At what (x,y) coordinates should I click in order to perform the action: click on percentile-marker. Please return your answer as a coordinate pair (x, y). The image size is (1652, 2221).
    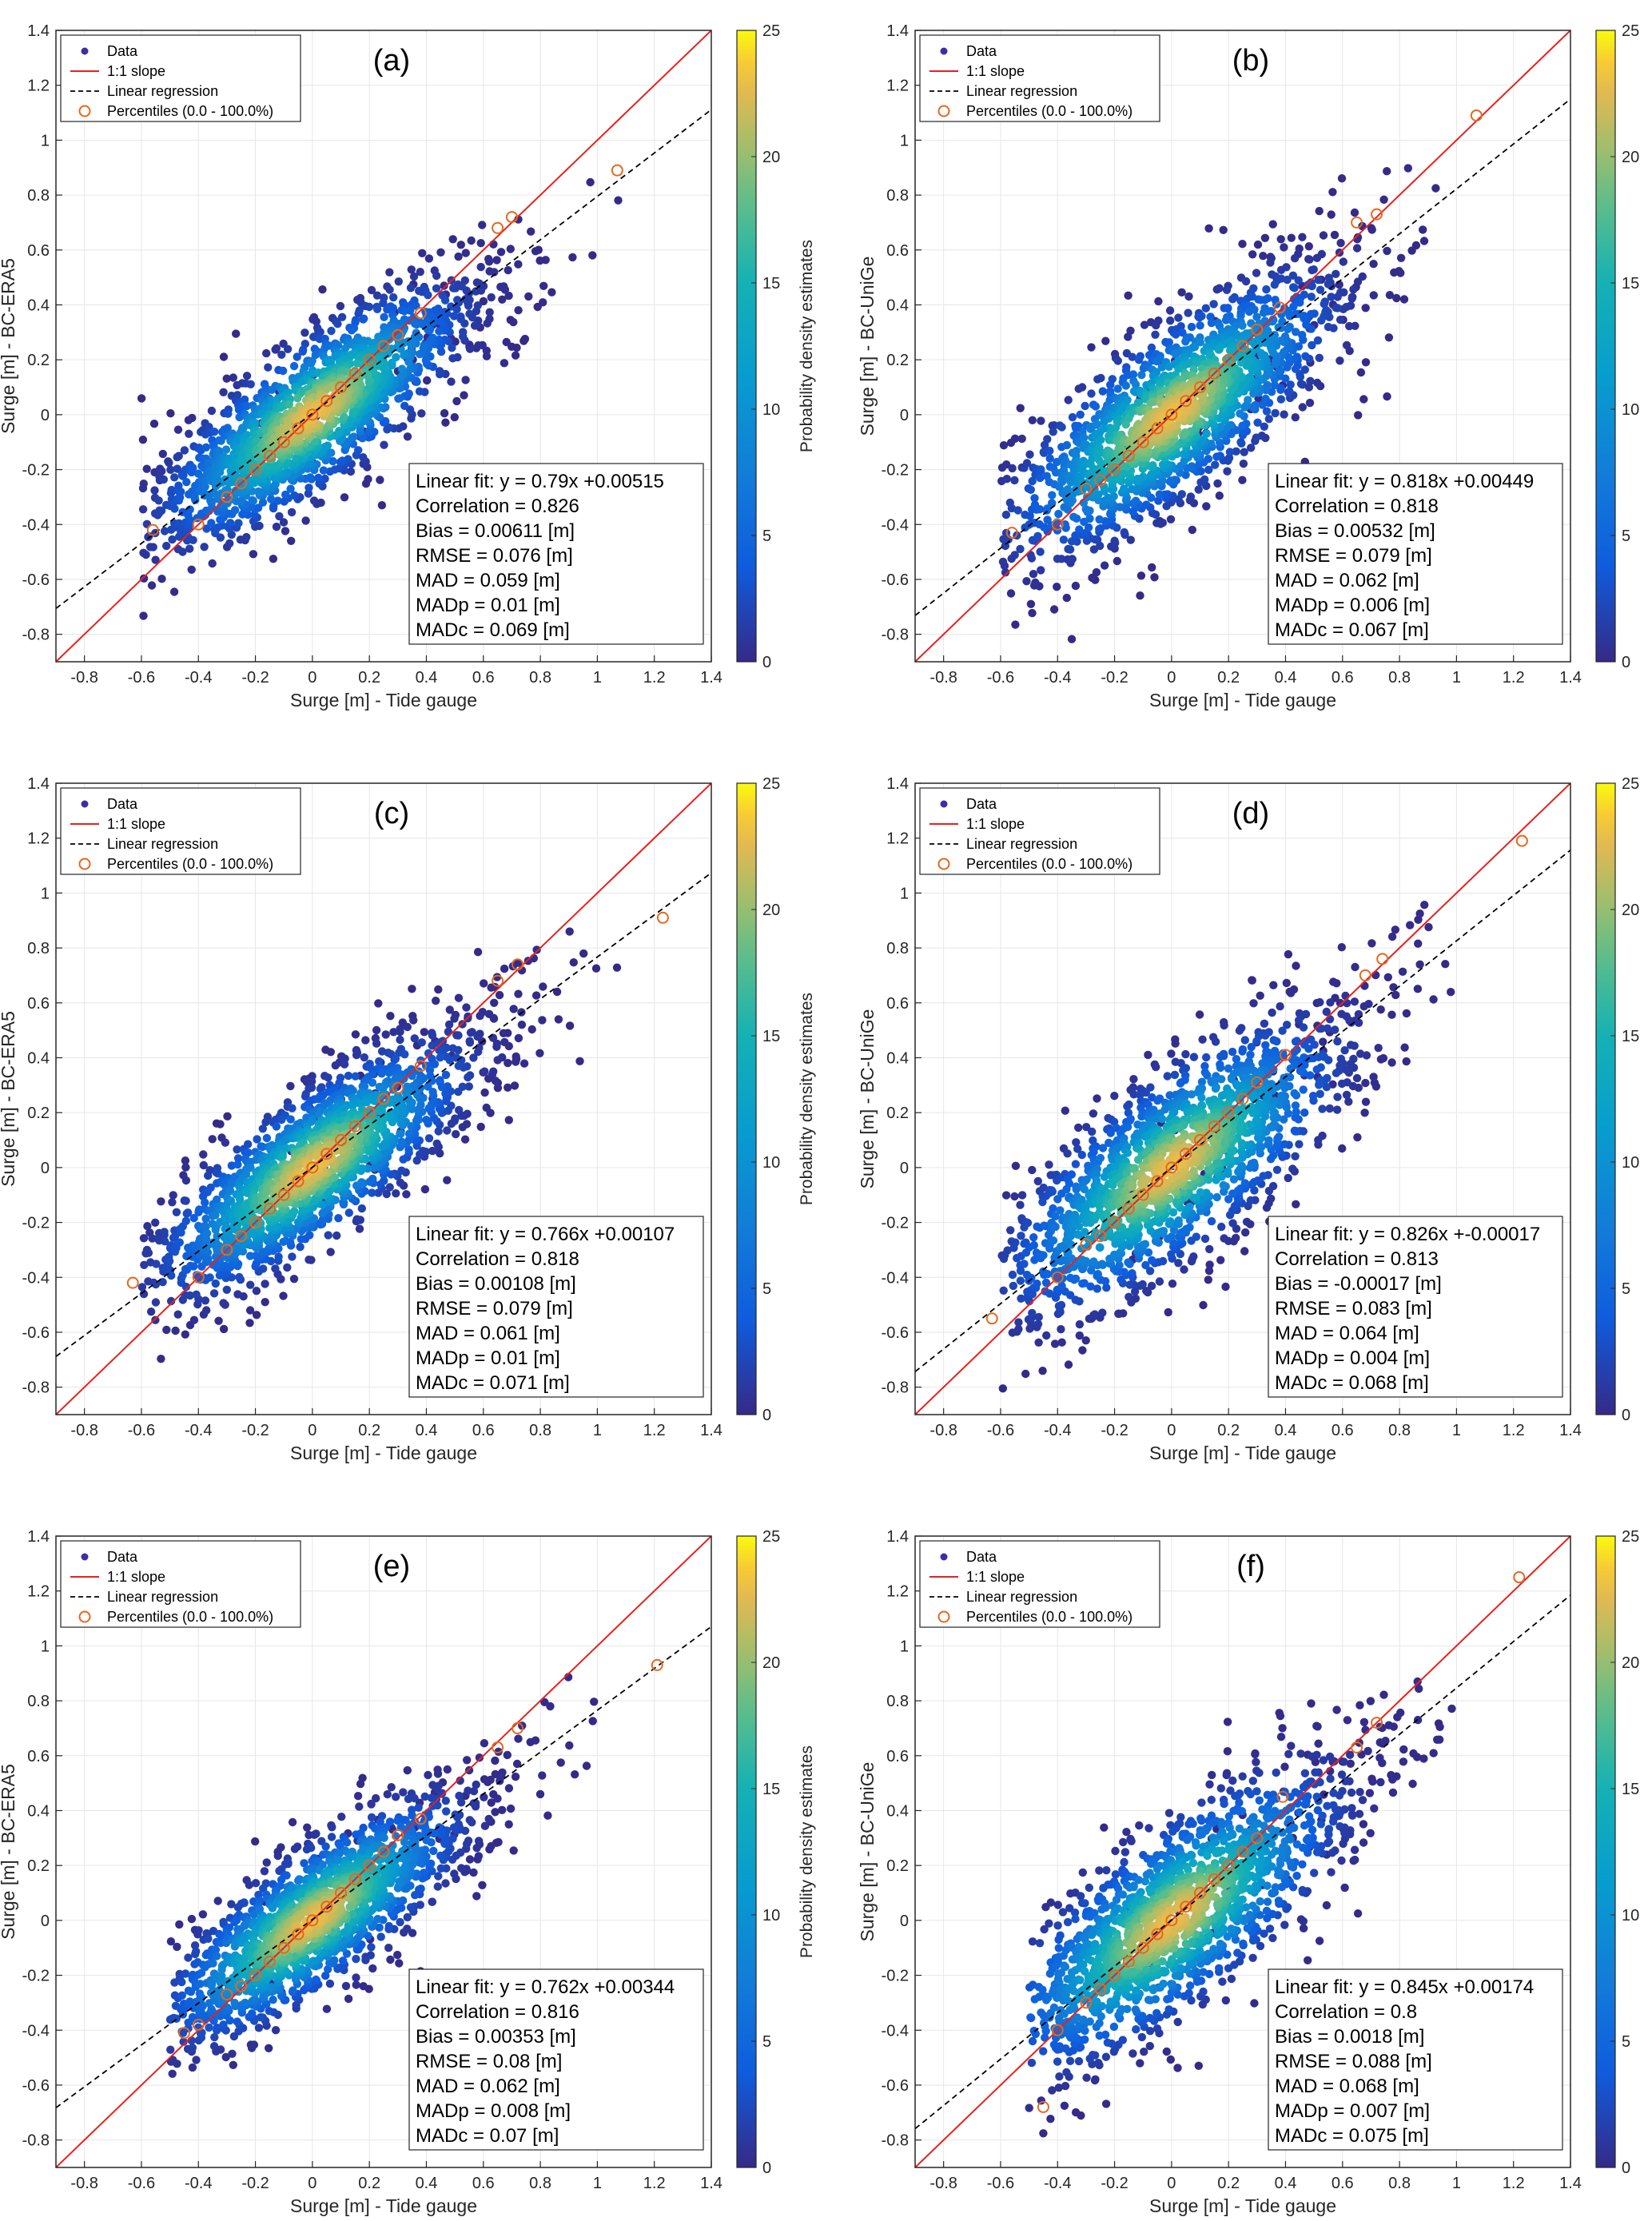
    Looking at the image, I should click on (298, 428).